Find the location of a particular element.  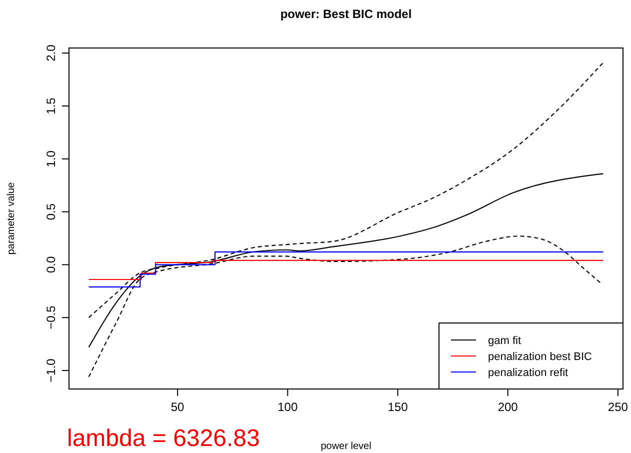

chart-title: power: Best BIC model is located at coordinates (346, 14).